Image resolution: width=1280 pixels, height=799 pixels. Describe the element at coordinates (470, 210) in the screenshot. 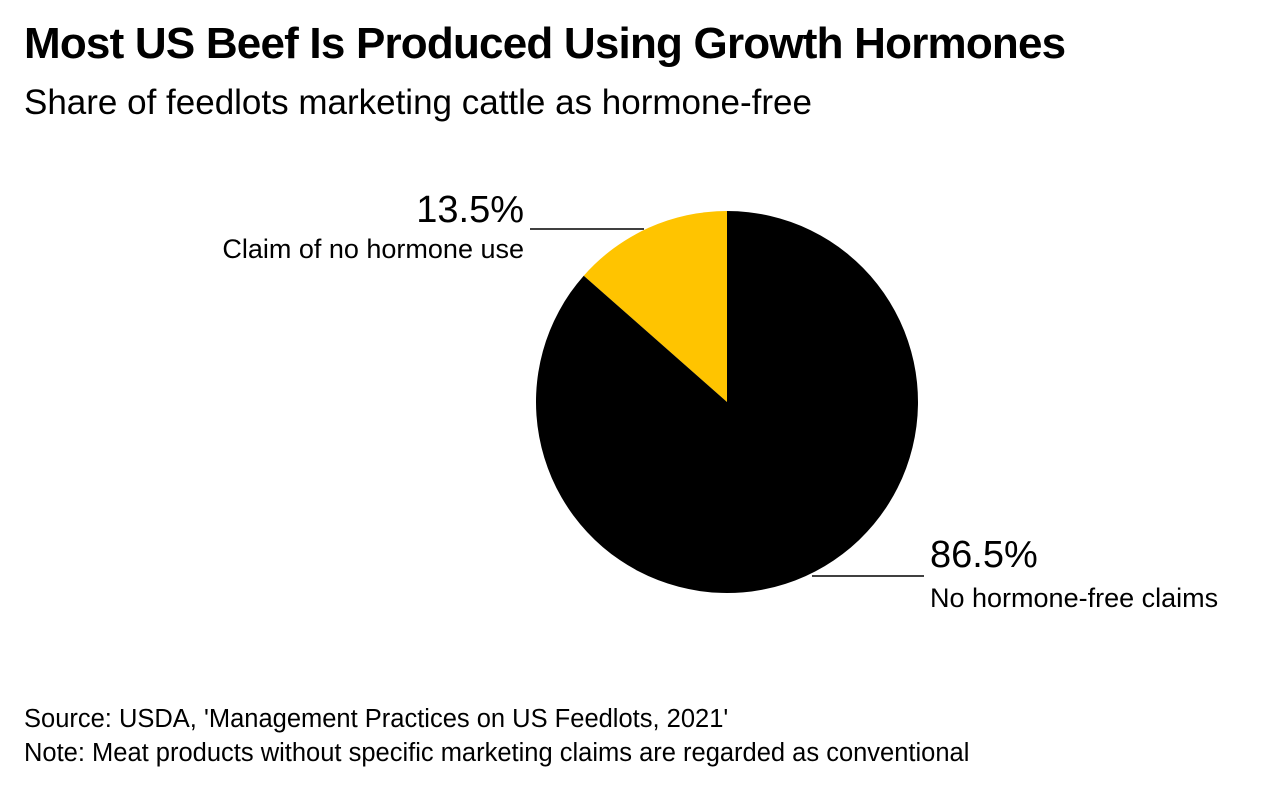

I see `value-label-slice-0: 13.5%` at that location.